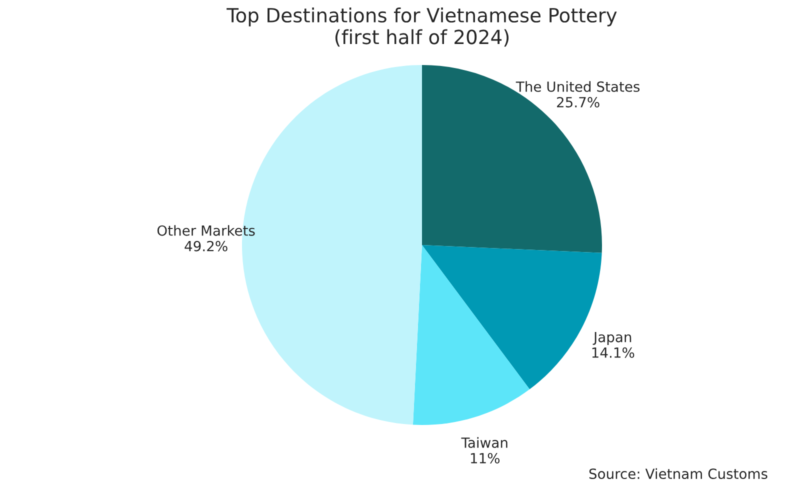  Describe the element at coordinates (578, 86) in the screenshot. I see `slice-label: The United States` at that location.